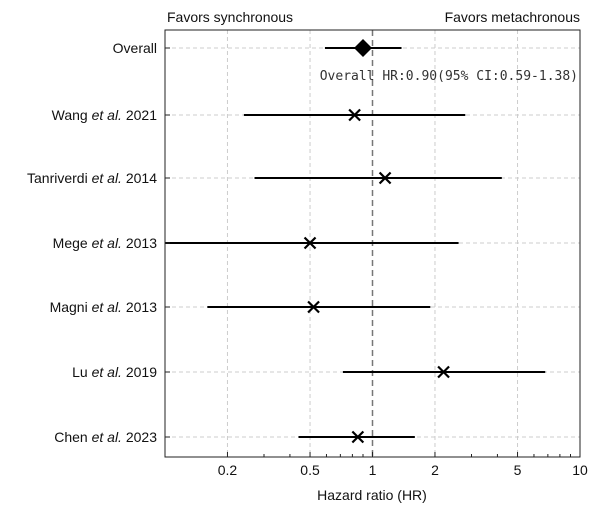 The width and height of the screenshot is (596, 508). I want to click on study-label: Overall, so click(135, 48).